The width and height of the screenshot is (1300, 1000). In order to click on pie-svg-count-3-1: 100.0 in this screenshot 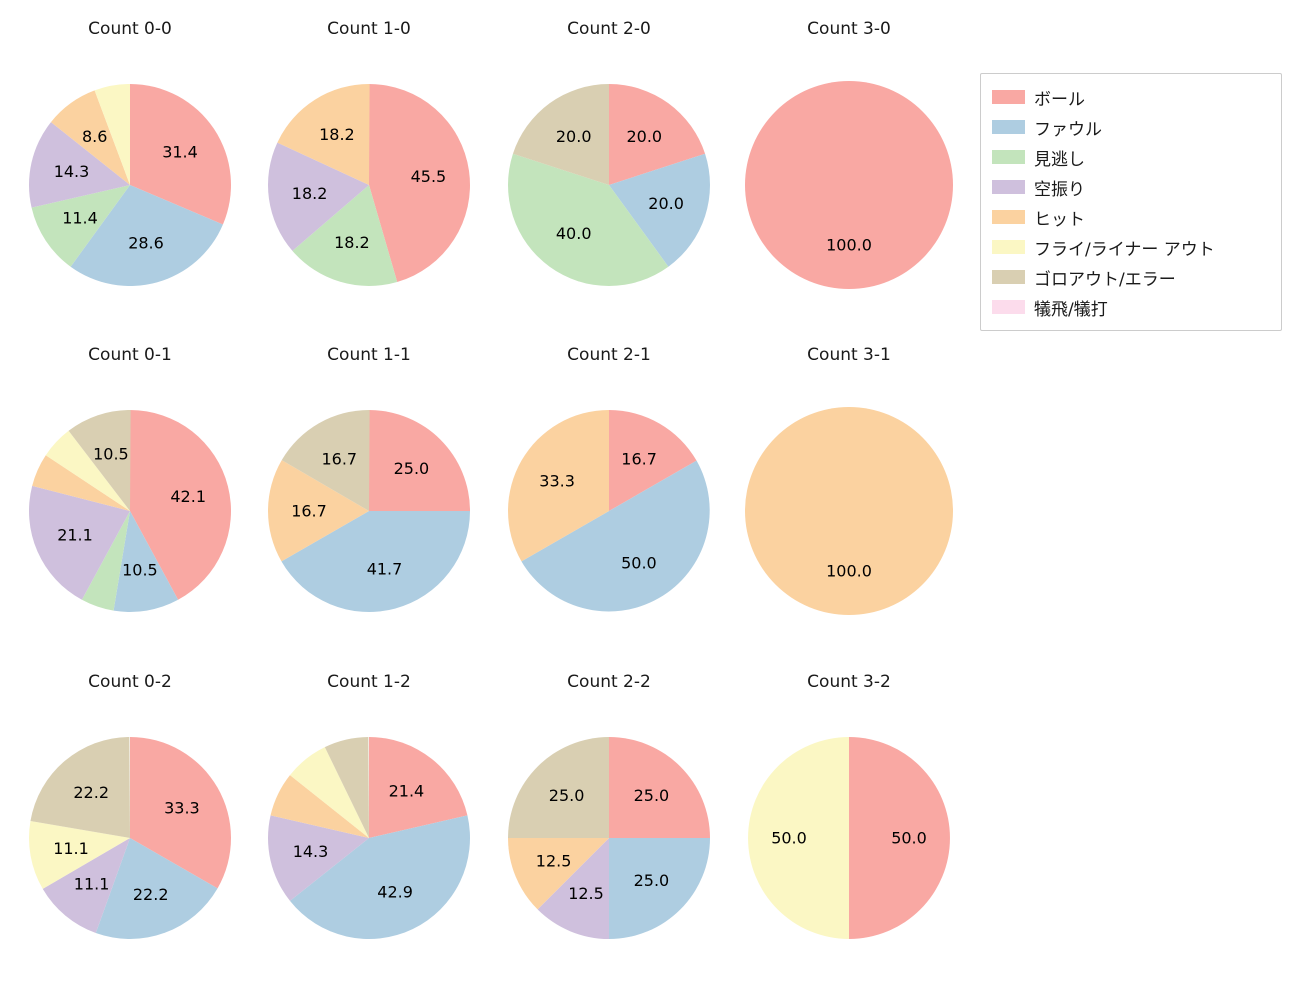, I will do `click(849, 511)`.